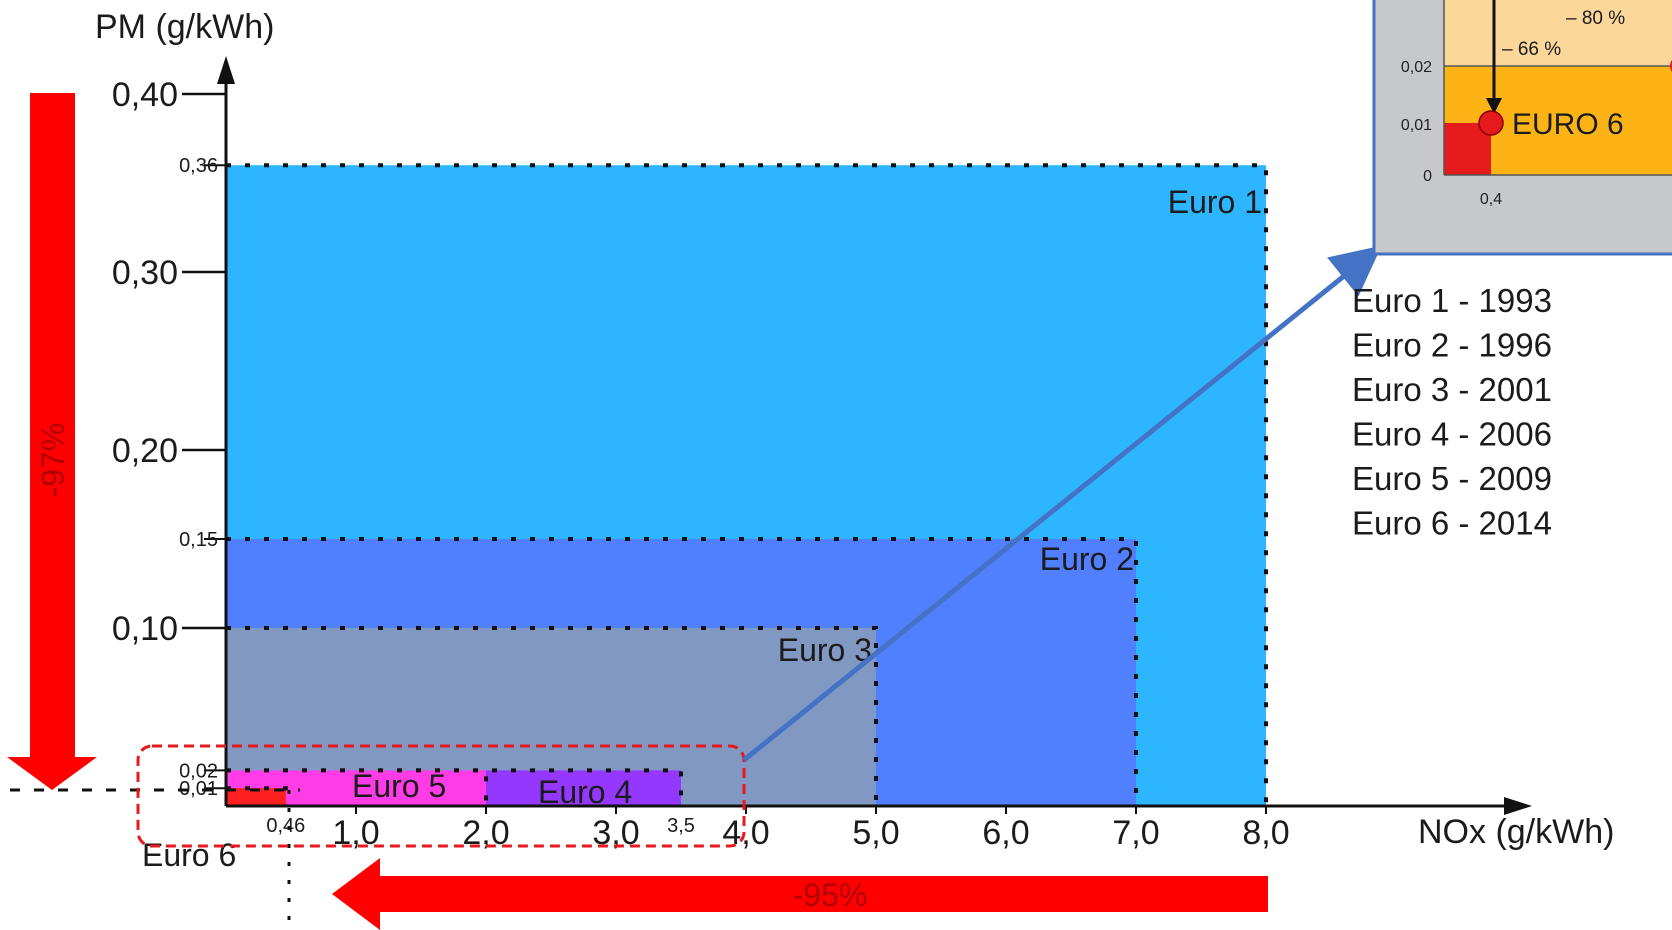 This screenshot has height=930, width=1672. What do you see at coordinates (1005, 833) in the screenshot?
I see `x-tick-label: 6,0` at bounding box center [1005, 833].